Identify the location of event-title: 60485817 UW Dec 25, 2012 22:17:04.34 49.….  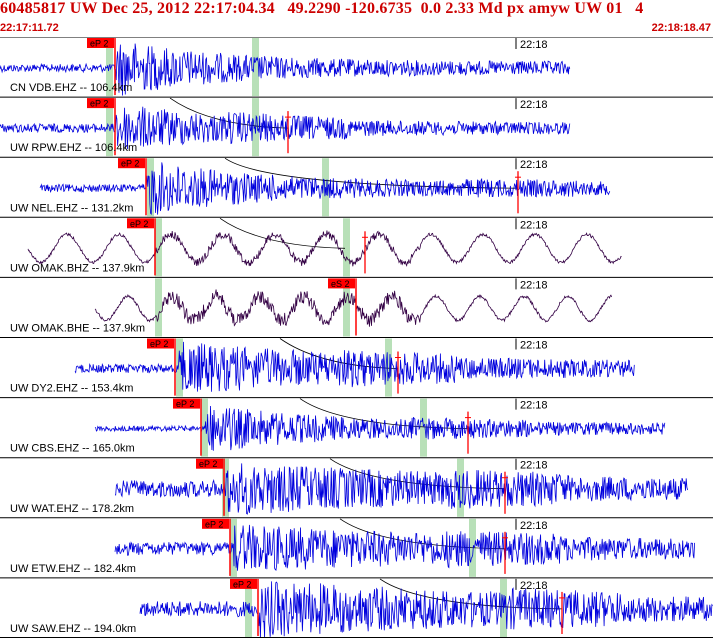
(322, 8).